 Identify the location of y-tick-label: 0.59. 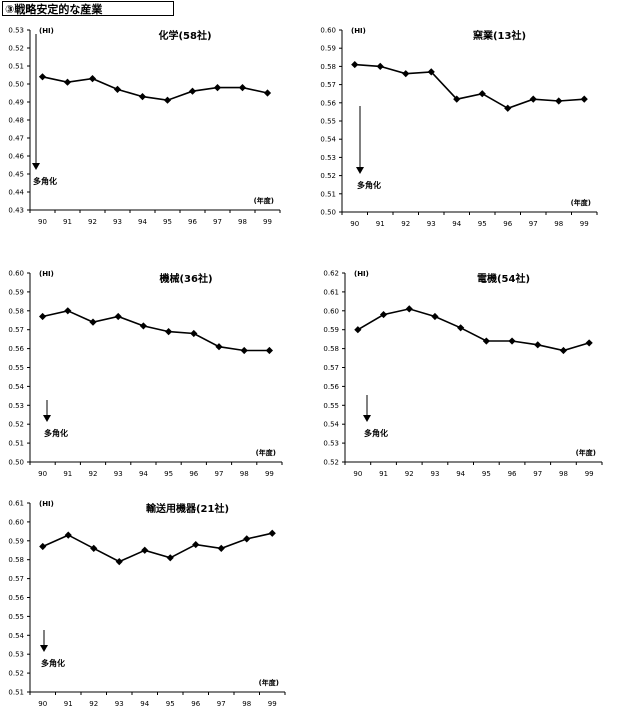
(16, 292).